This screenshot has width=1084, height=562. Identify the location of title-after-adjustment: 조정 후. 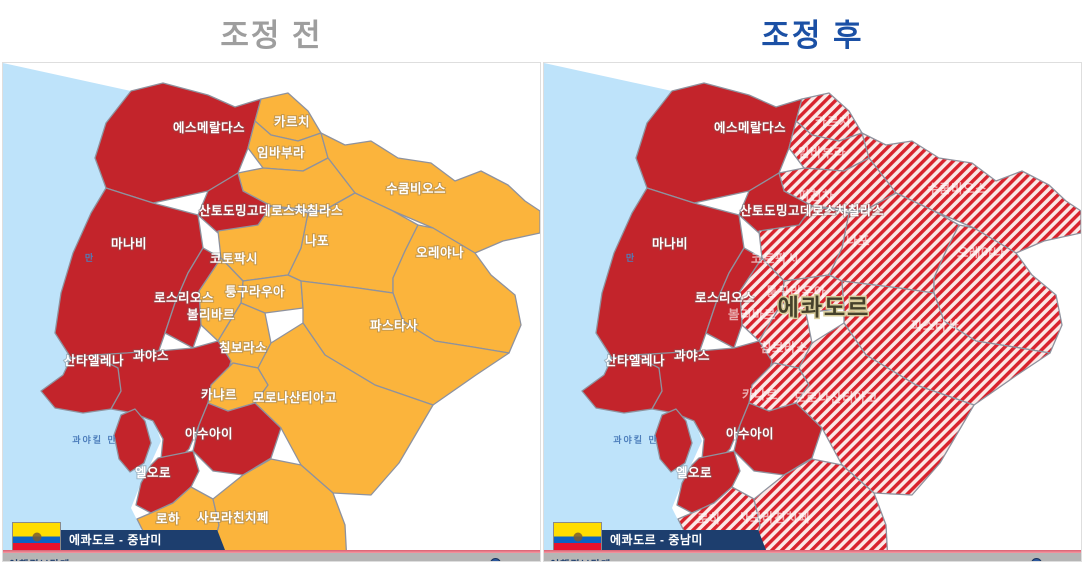
(812, 35).